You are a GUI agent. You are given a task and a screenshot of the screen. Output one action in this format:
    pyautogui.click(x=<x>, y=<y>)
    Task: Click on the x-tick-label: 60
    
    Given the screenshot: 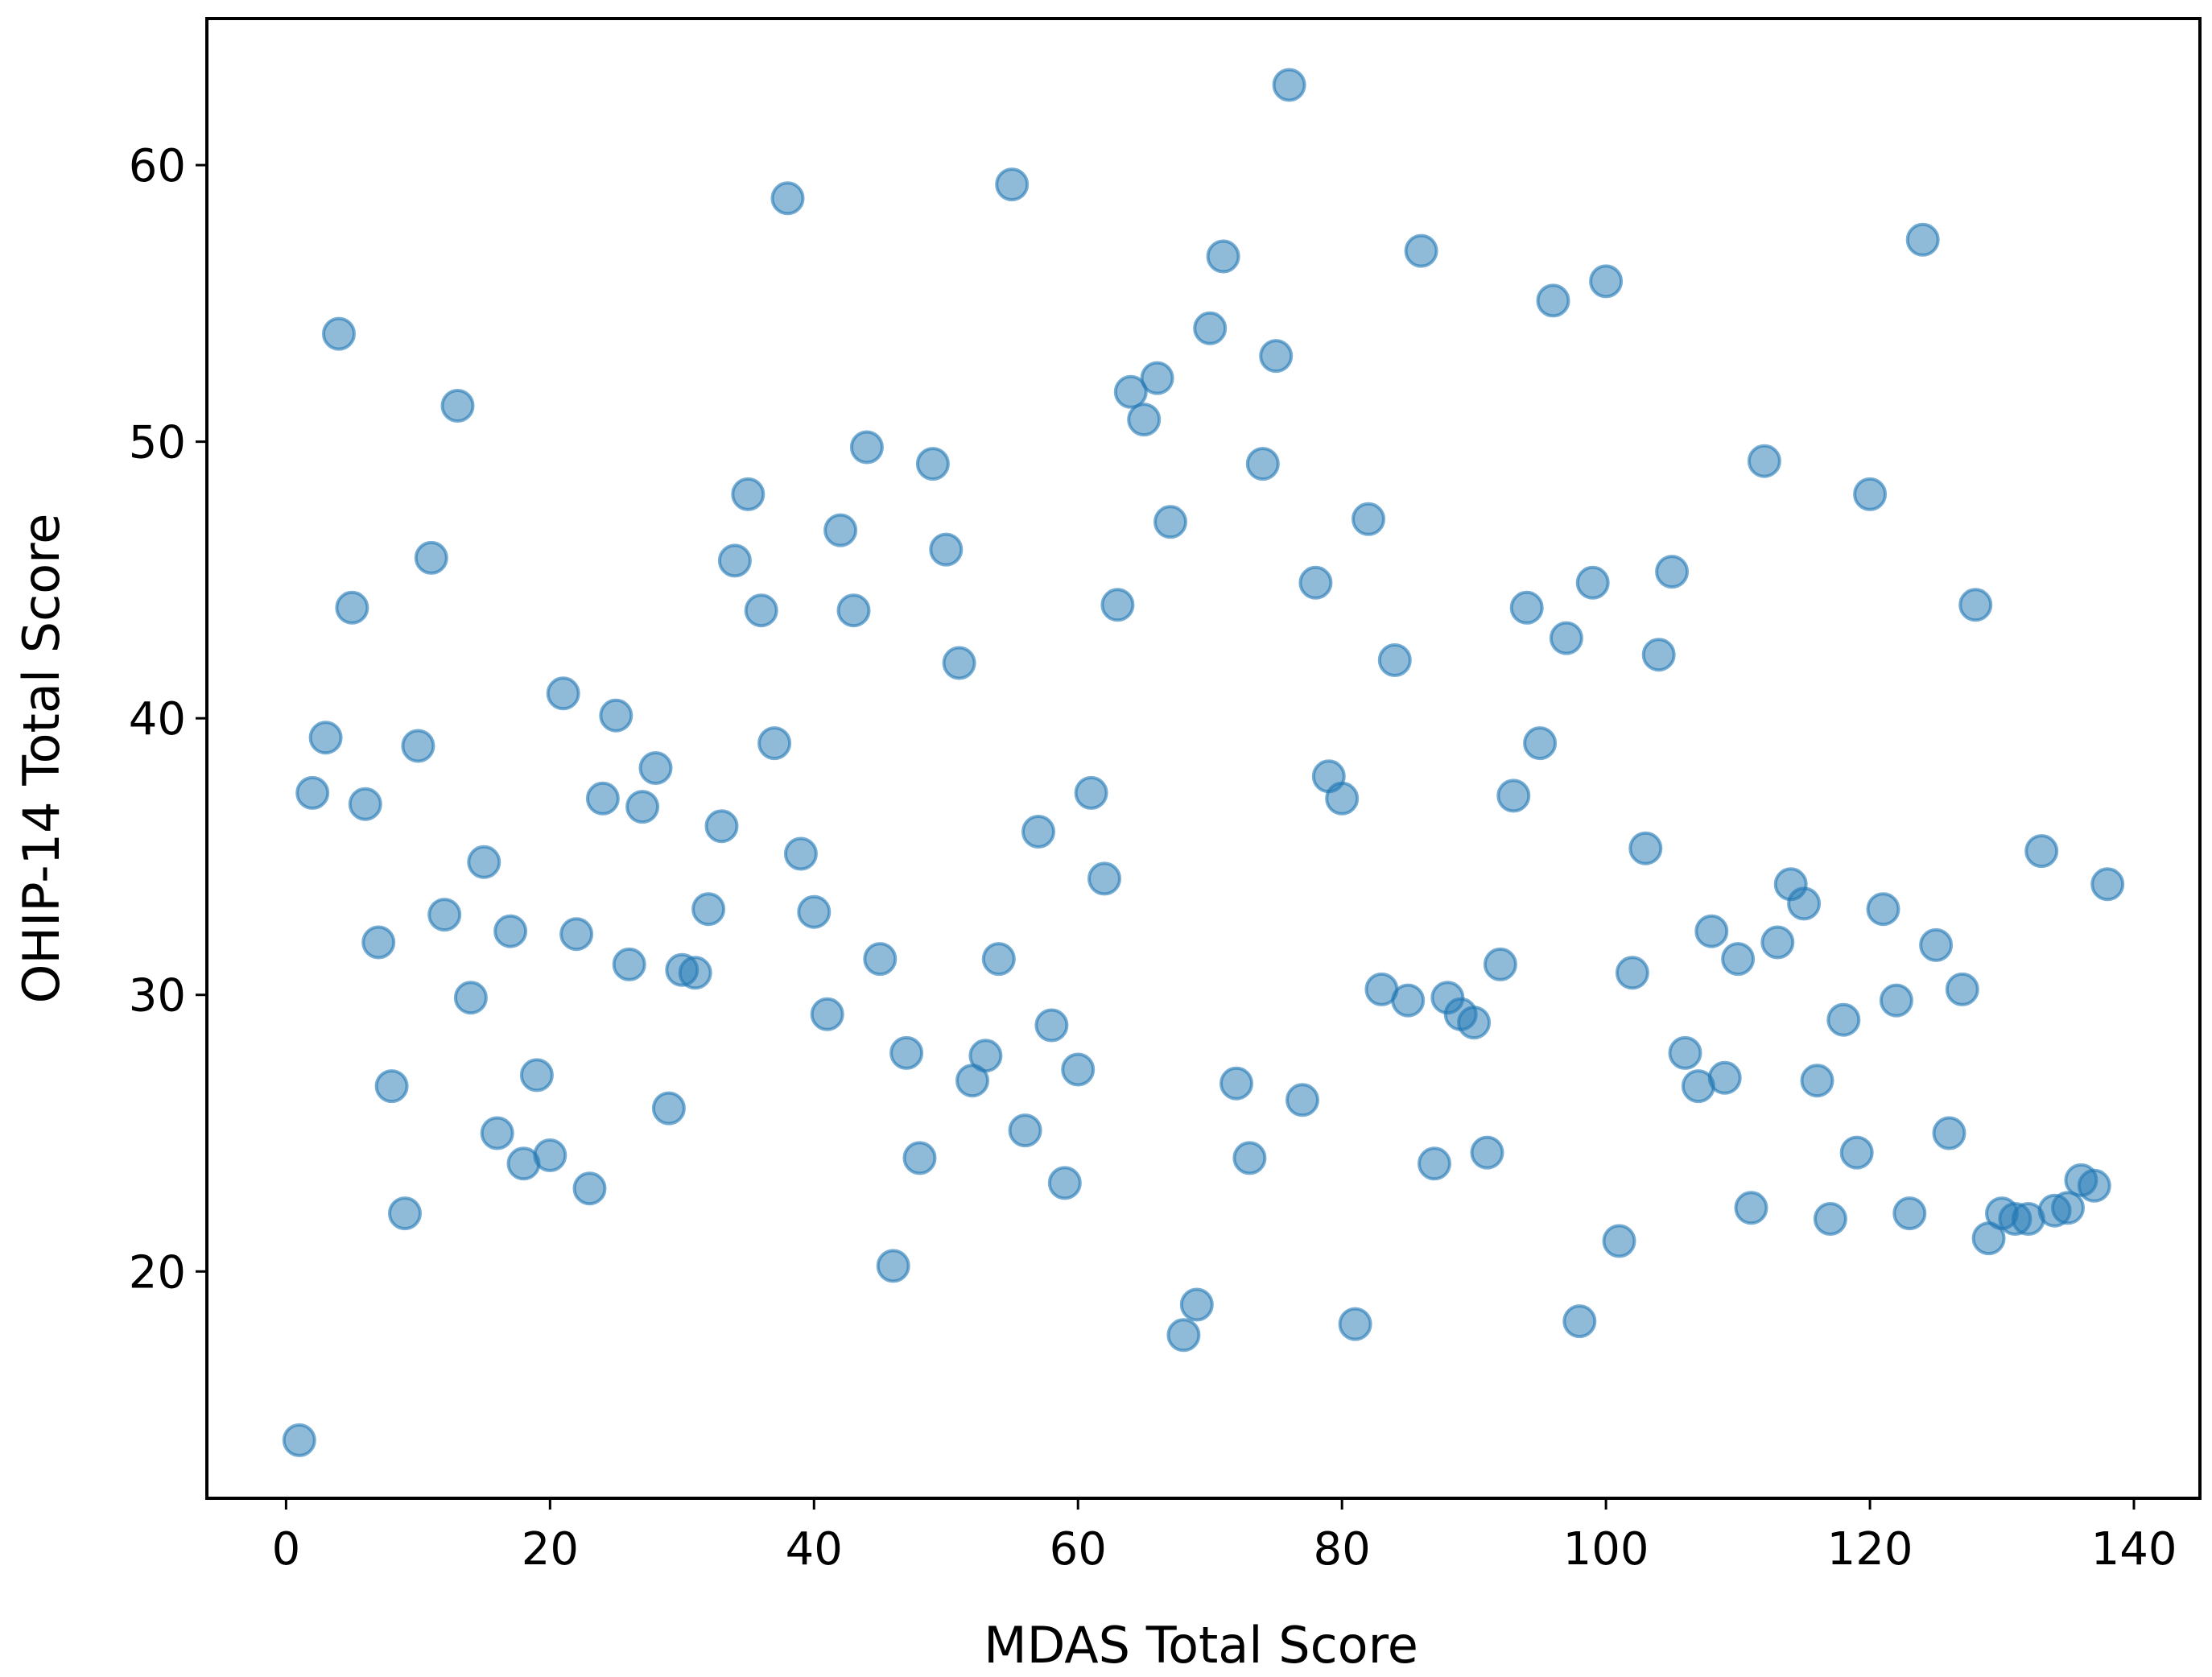 What is the action you would take?
    pyautogui.click(x=1078, y=1550)
    